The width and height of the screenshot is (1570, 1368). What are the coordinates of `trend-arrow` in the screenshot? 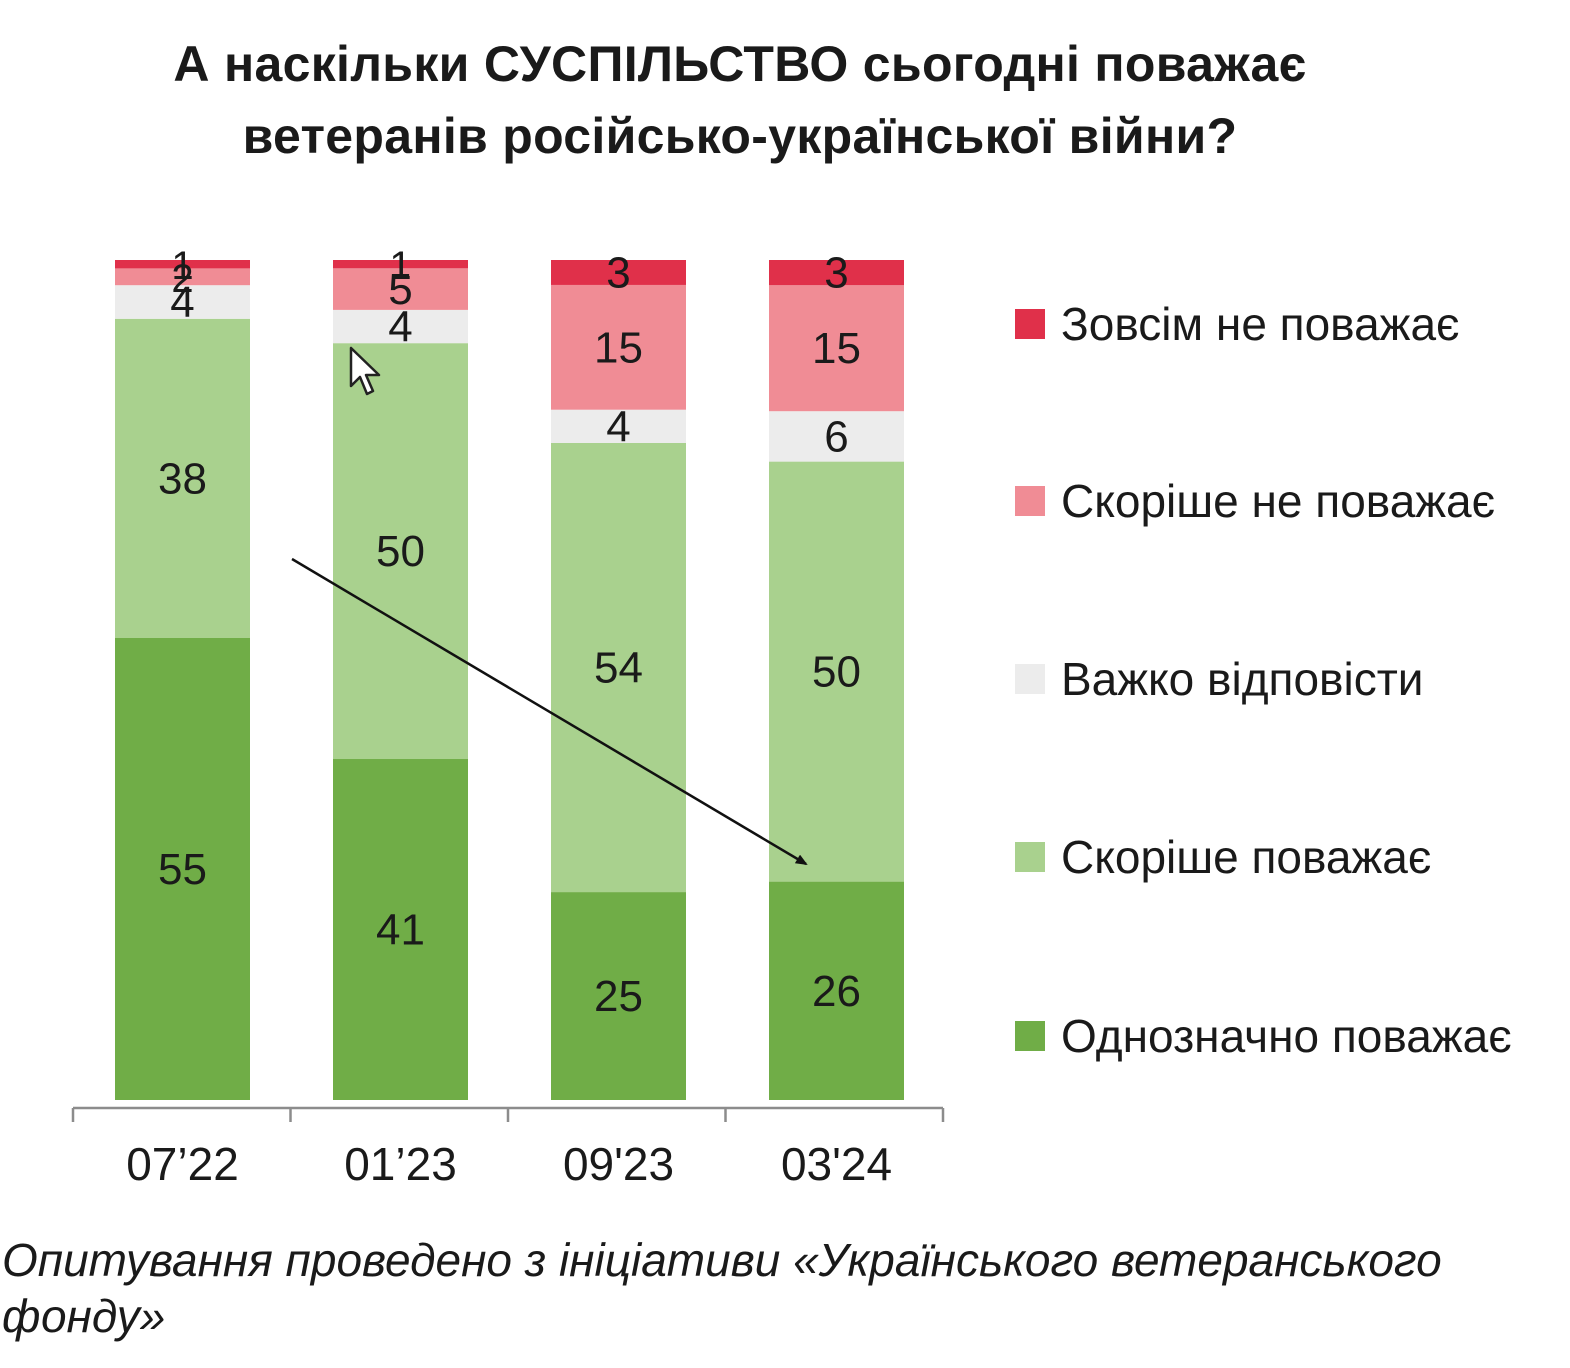 It's located at (549, 711).